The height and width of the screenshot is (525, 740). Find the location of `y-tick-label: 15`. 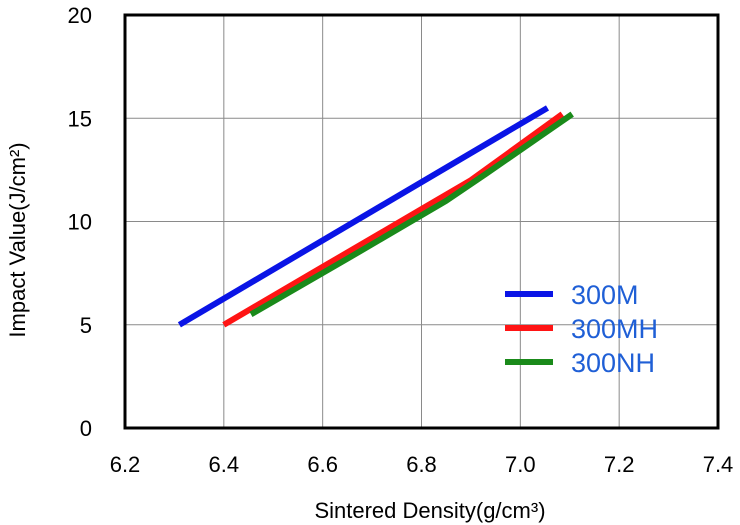

y-tick-label: 15 is located at coordinates (80, 118).